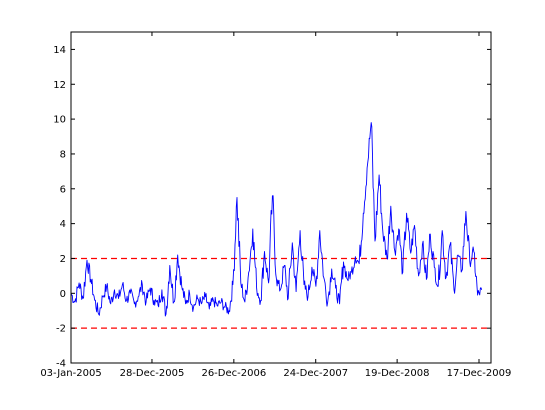  What do you see at coordinates (397, 373) in the screenshot?
I see `x-tick-label: 19-Dec-2008` at bounding box center [397, 373].